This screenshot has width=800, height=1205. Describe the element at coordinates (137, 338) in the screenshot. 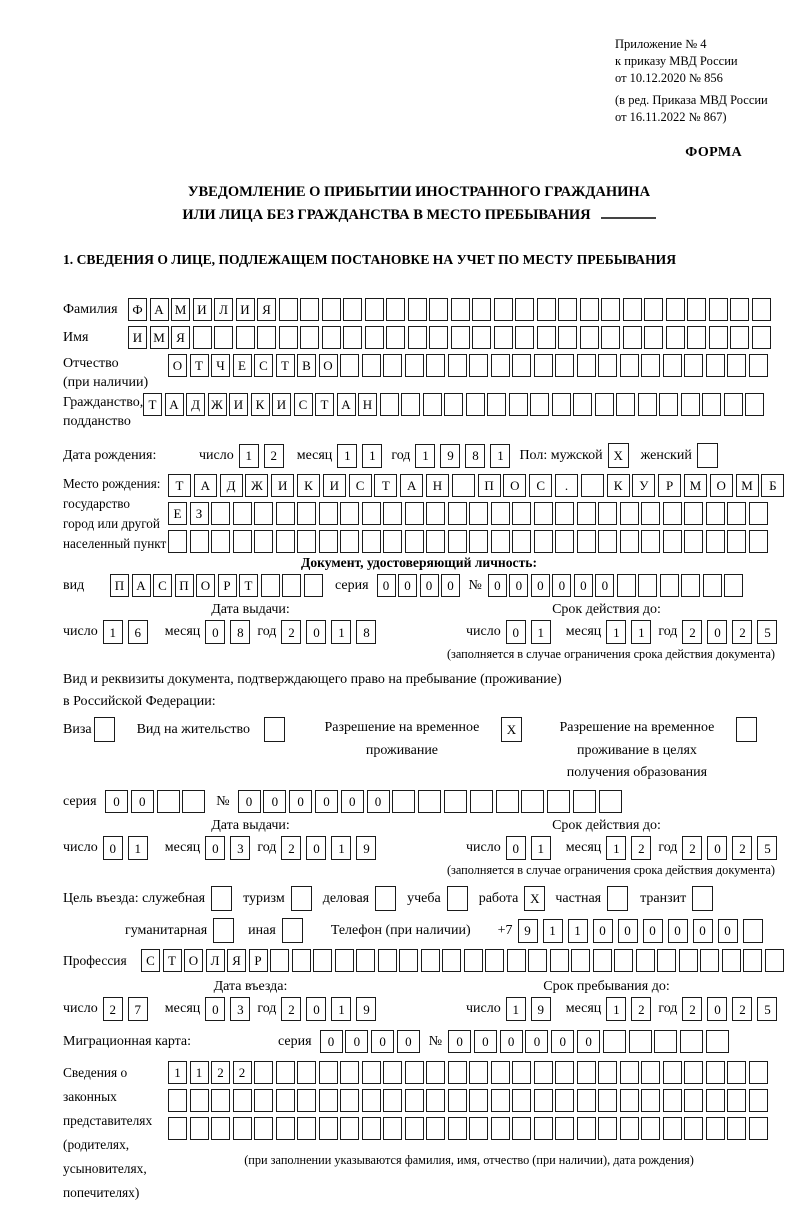

I see `cell: И` at that location.